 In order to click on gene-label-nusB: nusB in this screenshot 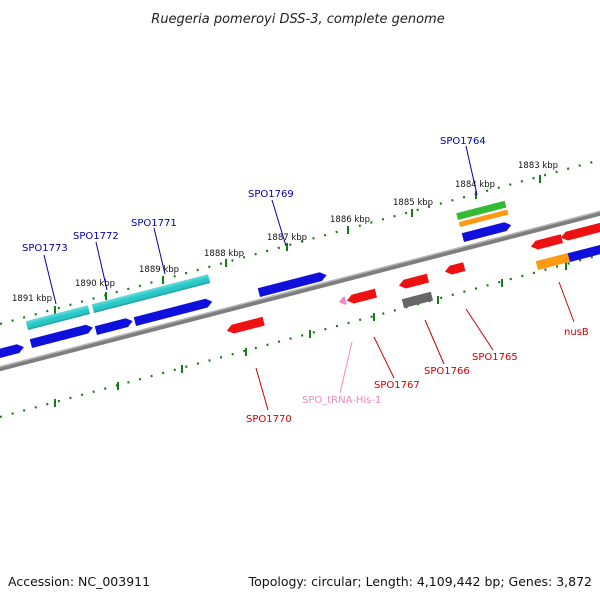, I will do `click(576, 332)`.